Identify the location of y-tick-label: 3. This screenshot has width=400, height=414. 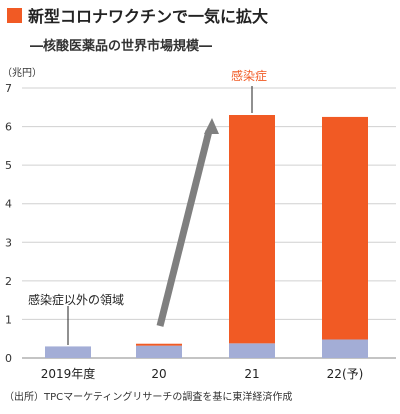
(8, 242).